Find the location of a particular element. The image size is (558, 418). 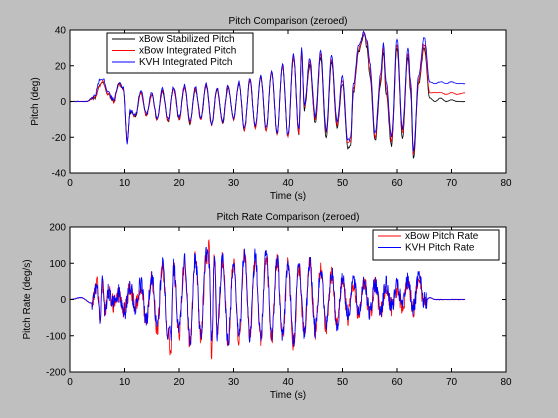

y-tick-label: -20 is located at coordinates (59, 138).